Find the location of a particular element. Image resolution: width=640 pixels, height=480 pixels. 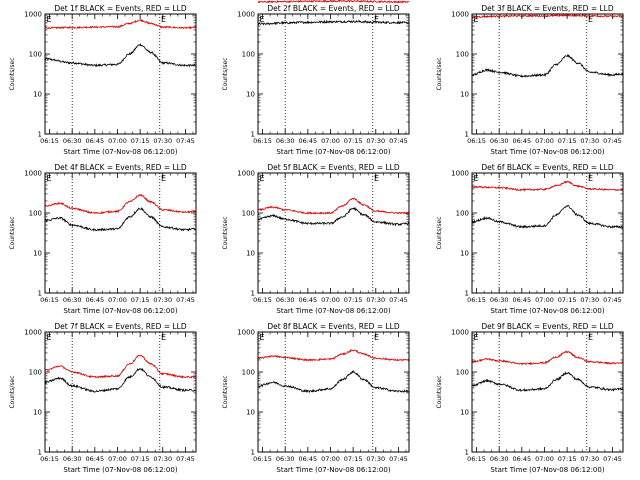

panel-title: Det 9f BLACK = Events, RED = LLD is located at coordinates (547, 326).